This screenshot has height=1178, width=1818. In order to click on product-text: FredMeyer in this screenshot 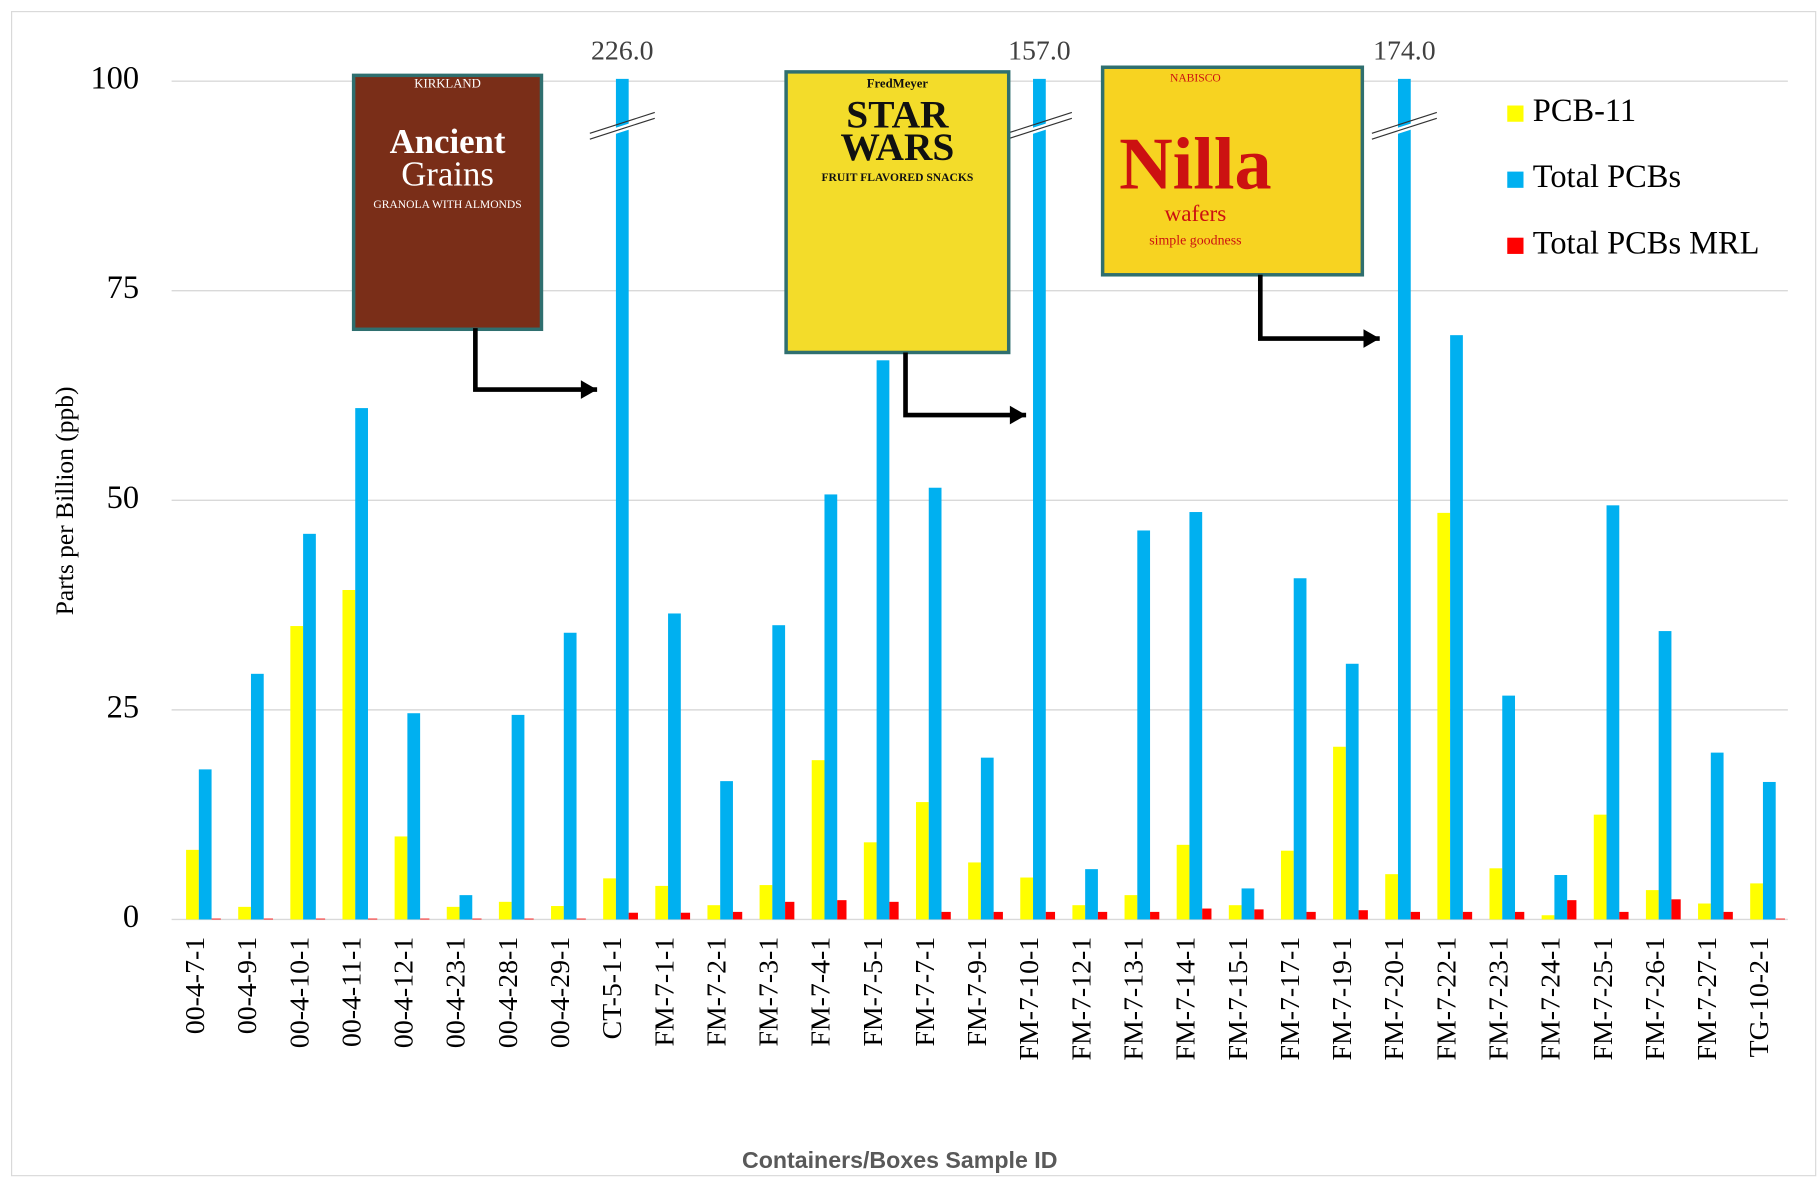, I will do `click(898, 84)`.